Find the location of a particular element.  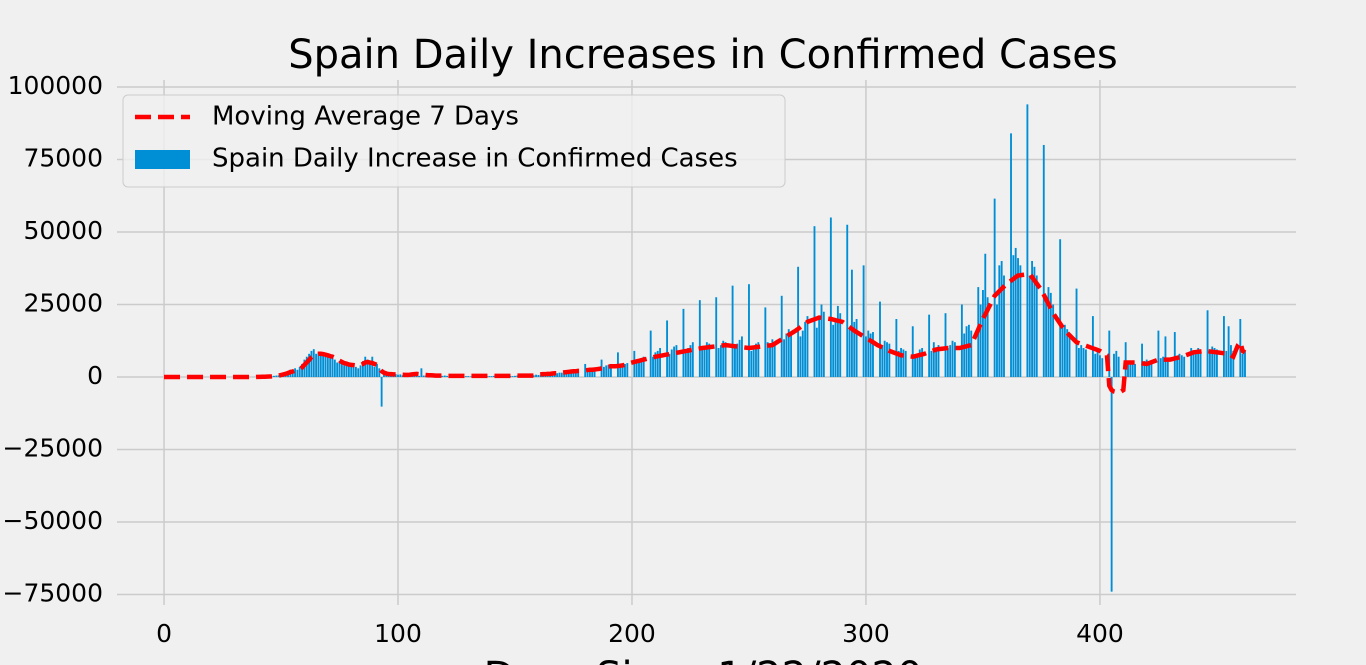

y-tick-label: −25000 is located at coordinates (53, 448).